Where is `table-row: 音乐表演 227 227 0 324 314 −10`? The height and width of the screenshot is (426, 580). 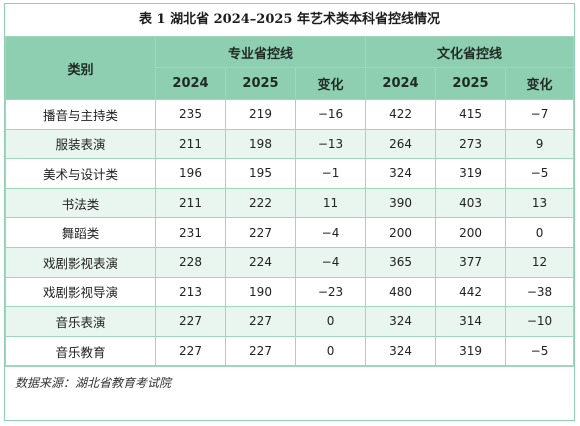
table-row: 音乐表演 227 227 0 324 314 −10 is located at coordinates (289, 321).